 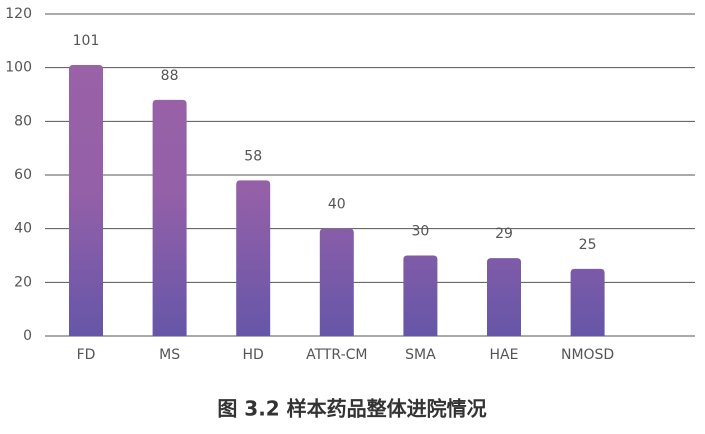 What do you see at coordinates (588, 245) in the screenshot?
I see `value-label: 25` at bounding box center [588, 245].